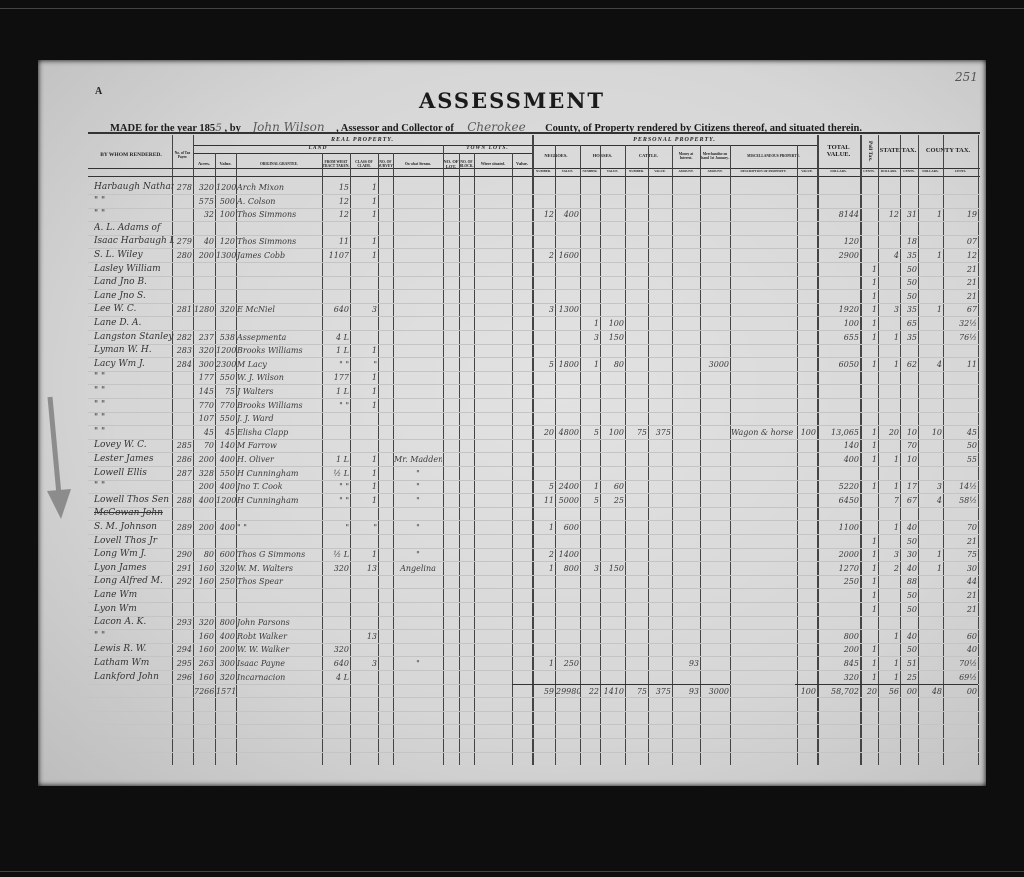 The width and height of the screenshot is (1024, 877). What do you see at coordinates (889, 171) in the screenshot?
I see `subheader-st_d: DOLLARS.` at bounding box center [889, 171].